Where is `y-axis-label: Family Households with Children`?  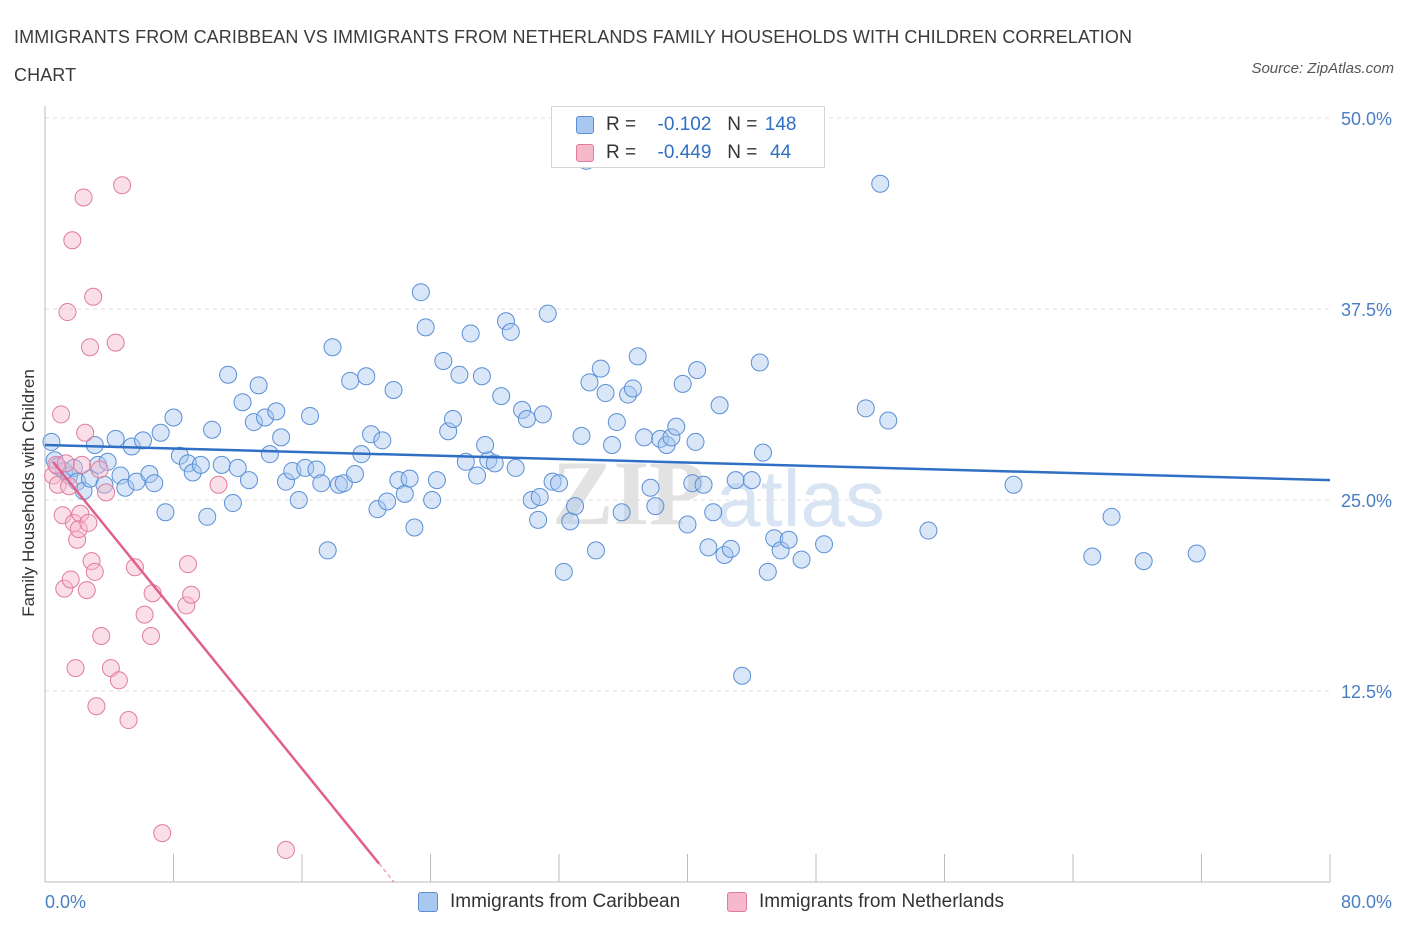
y-axis-label: Family Households with Children is located at coordinates (28, 493).